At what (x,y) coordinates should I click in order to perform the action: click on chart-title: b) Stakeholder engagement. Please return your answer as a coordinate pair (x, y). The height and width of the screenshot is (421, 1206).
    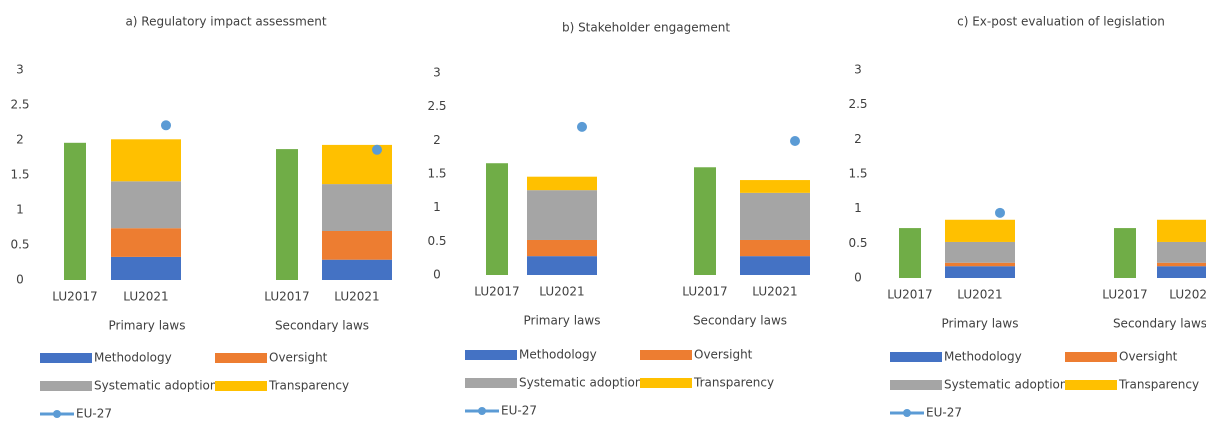
    Looking at the image, I should click on (646, 28).